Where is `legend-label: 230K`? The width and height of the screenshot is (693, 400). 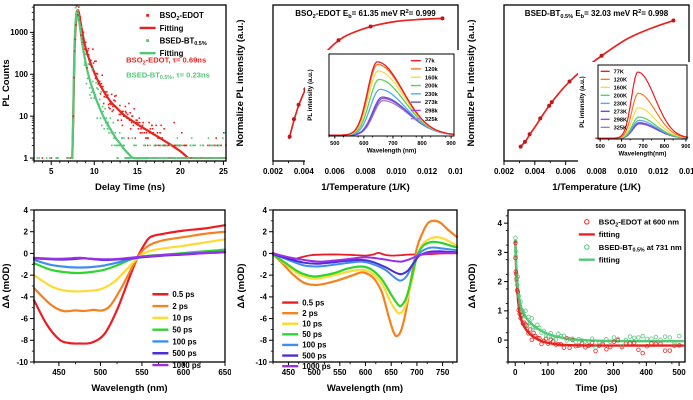
legend-label: 230K is located at coordinates (620, 104).